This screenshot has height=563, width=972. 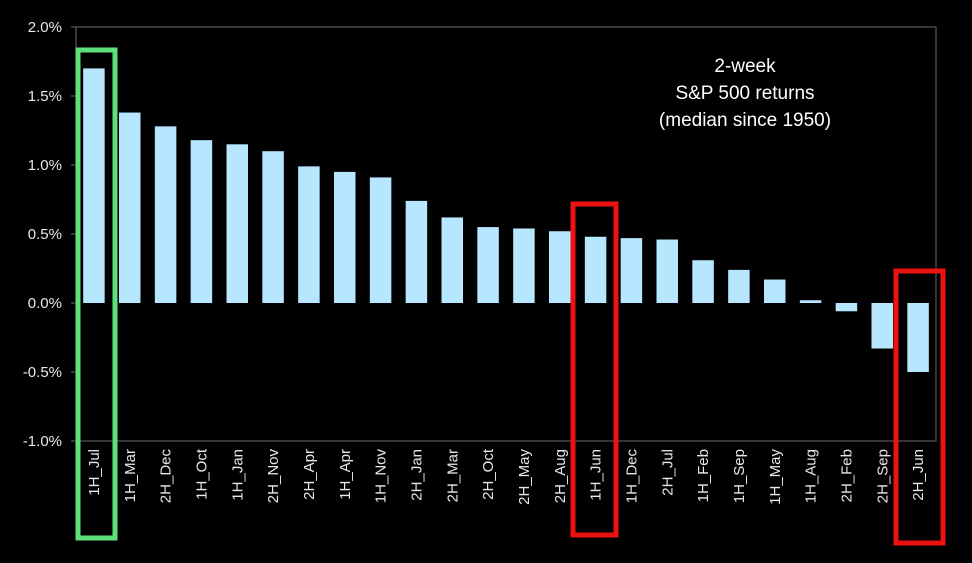 I want to click on x-tick-label: 1H_Nov, so click(x=381, y=476).